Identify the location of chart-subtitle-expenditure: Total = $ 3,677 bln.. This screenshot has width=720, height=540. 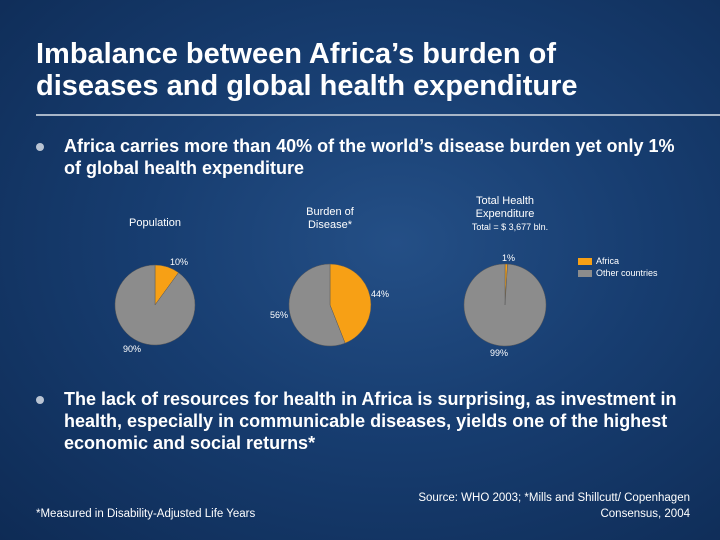
(510, 227).